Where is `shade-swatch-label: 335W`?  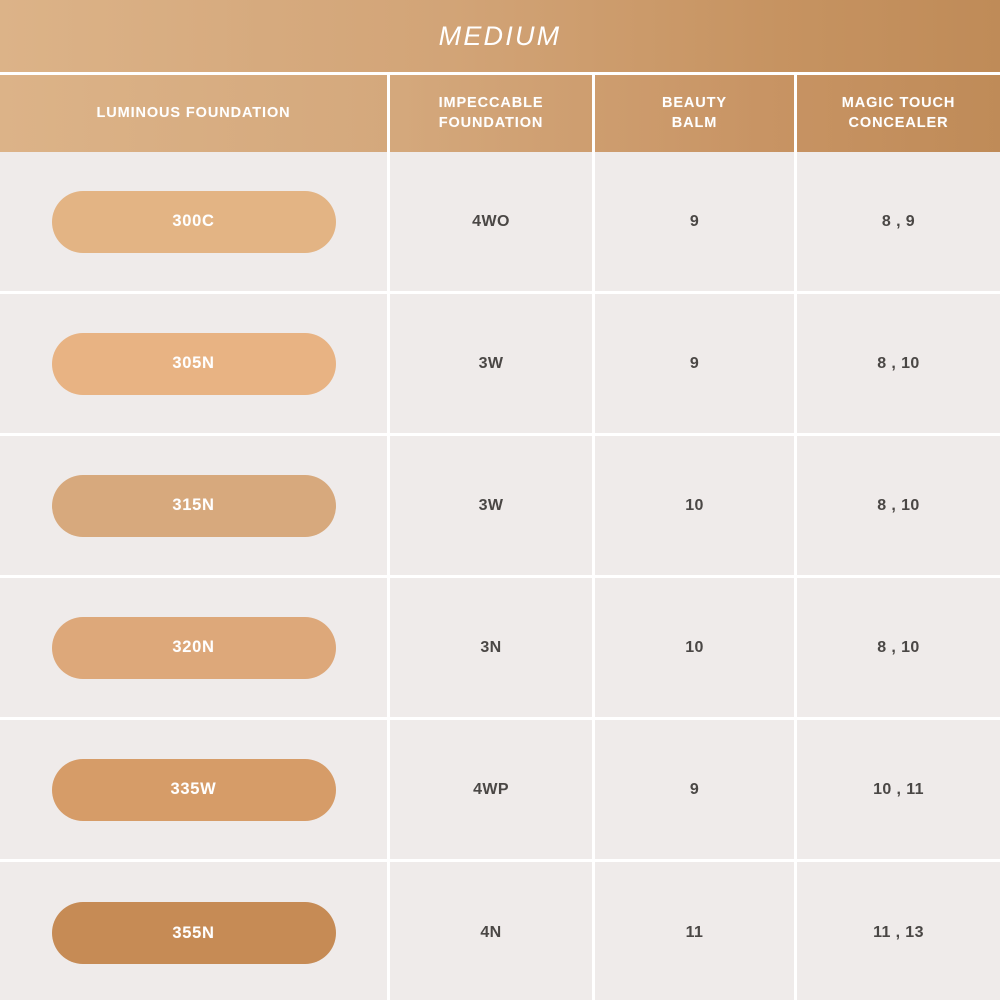 shade-swatch-label: 335W is located at coordinates (193, 789).